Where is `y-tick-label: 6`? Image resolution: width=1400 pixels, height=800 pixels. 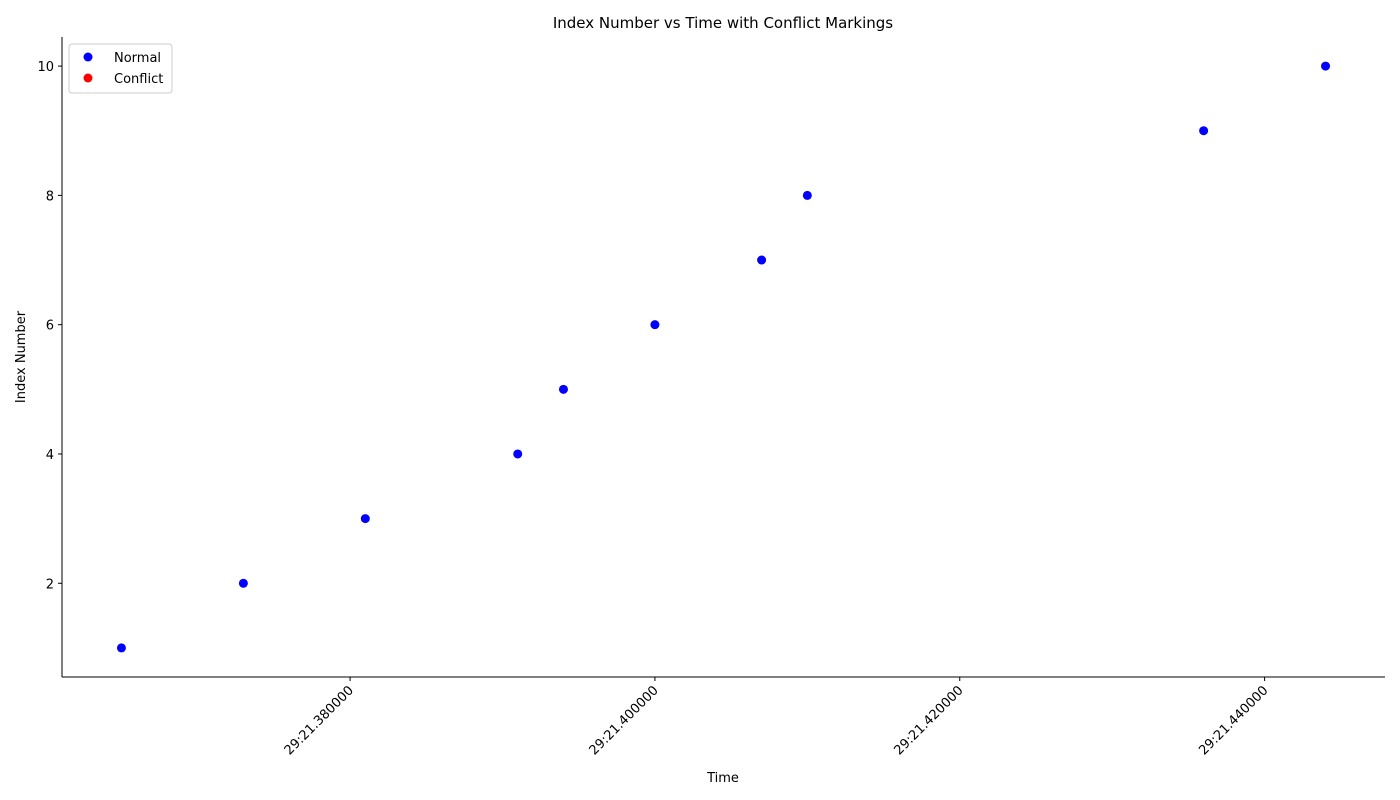
y-tick-label: 6 is located at coordinates (50, 326).